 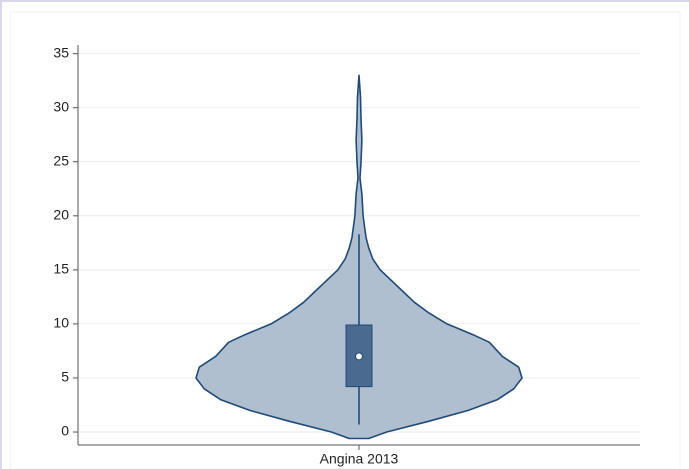 I want to click on y-tick-label: 20, so click(x=61, y=215).